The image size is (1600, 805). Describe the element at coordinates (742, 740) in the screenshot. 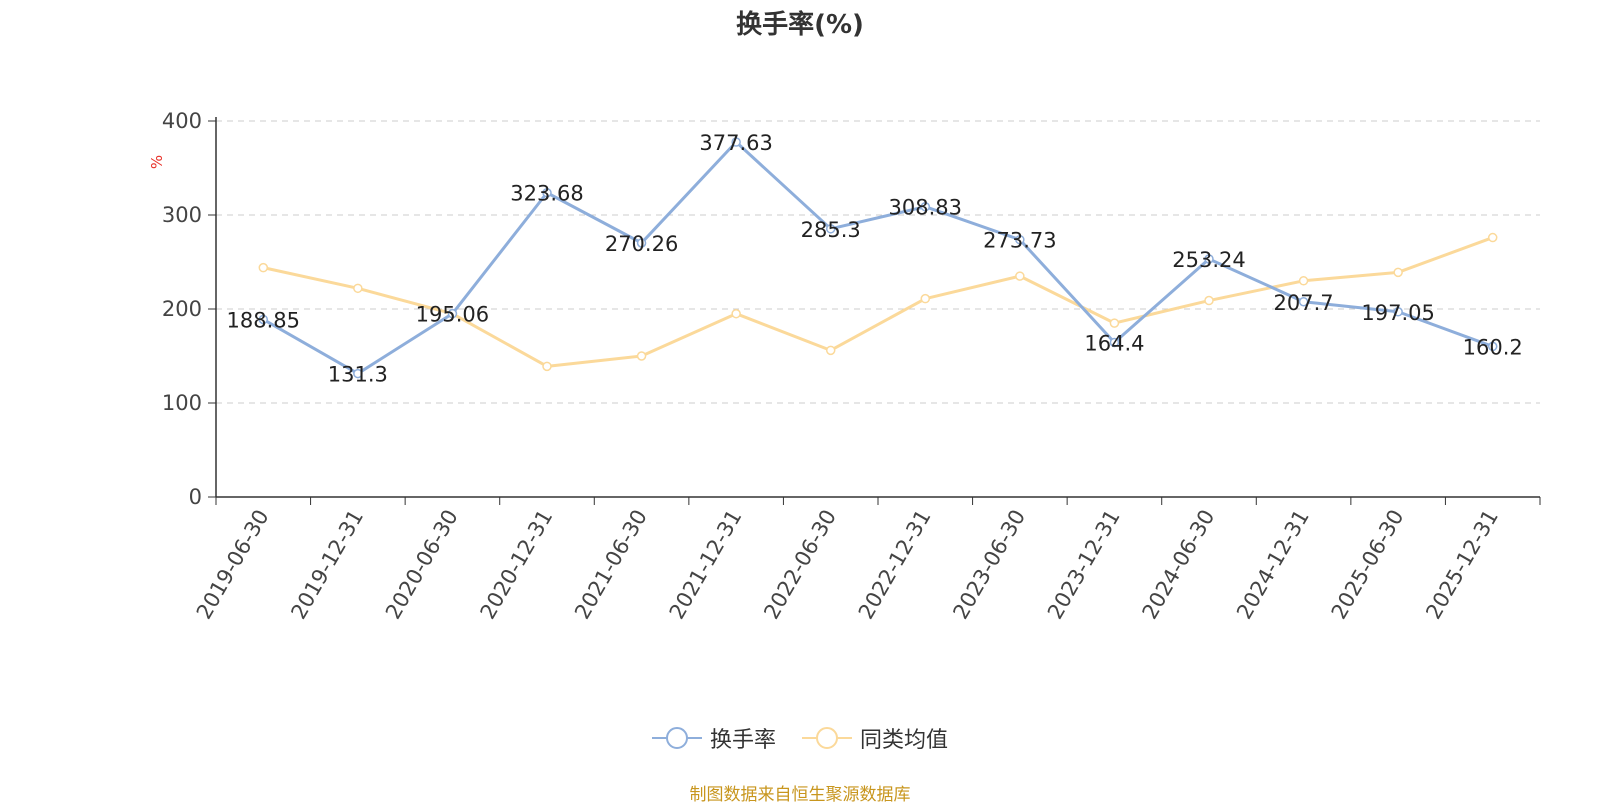

I see `legend-label-turnover: 换手率` at that location.